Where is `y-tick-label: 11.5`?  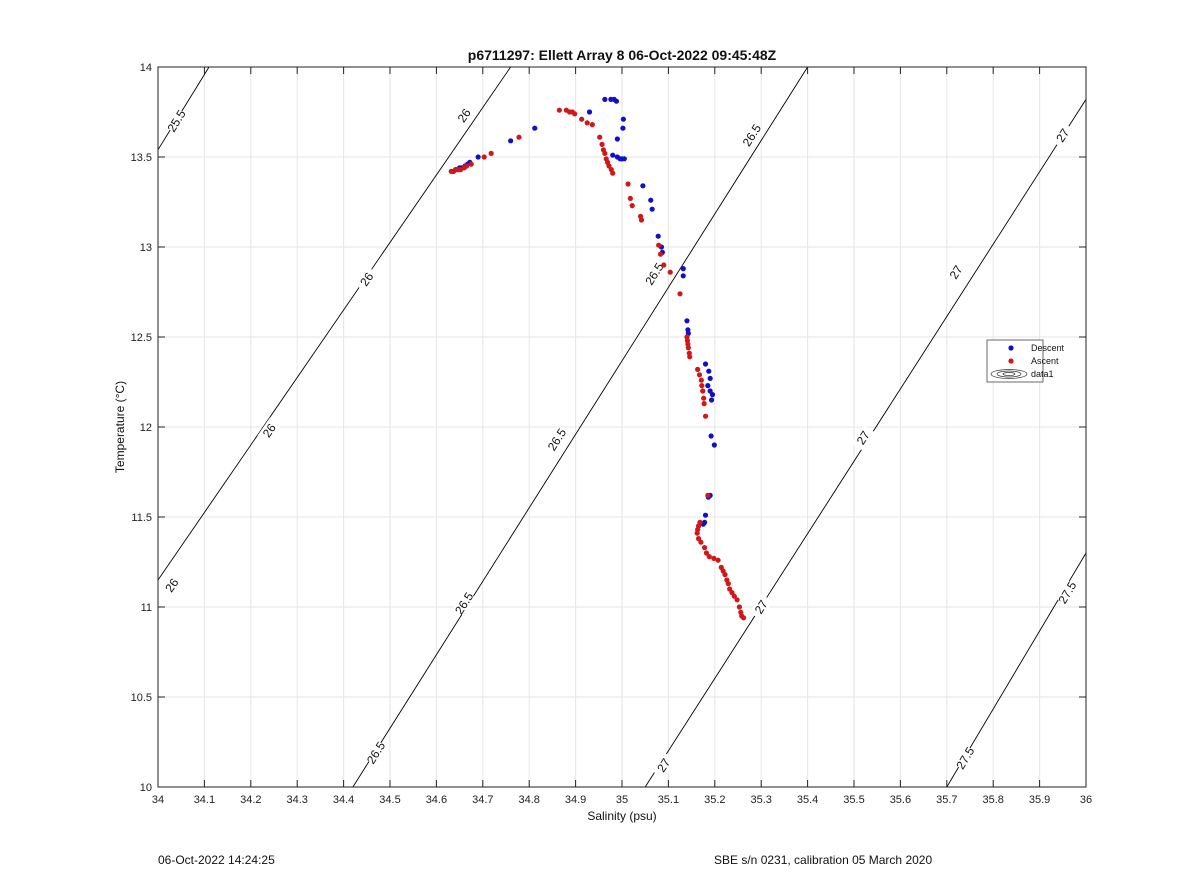 y-tick-label: 11.5 is located at coordinates (141, 518).